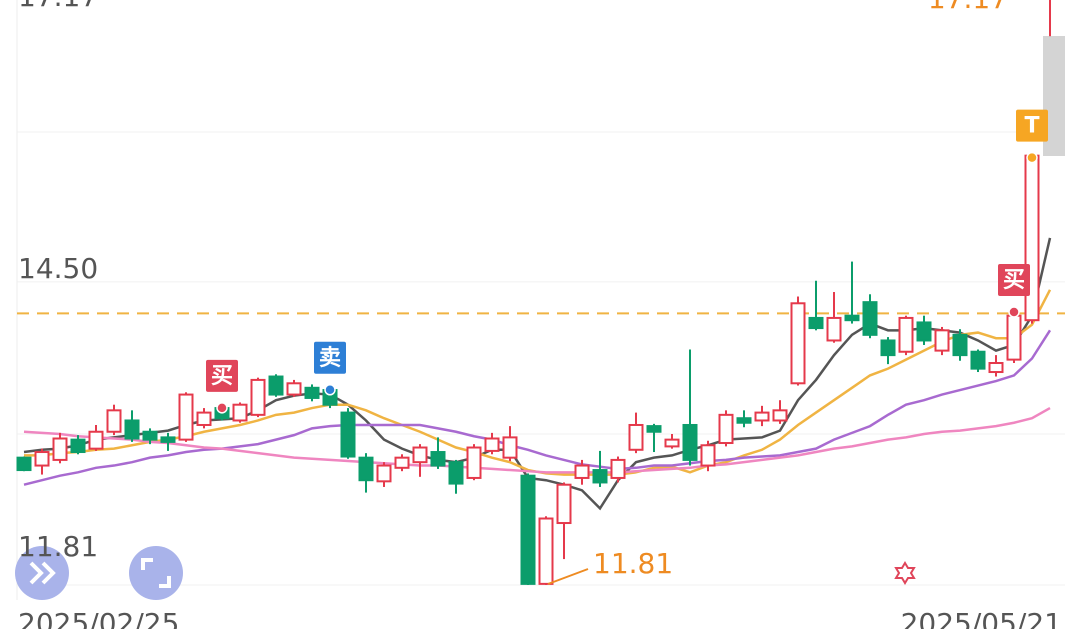  What do you see at coordinates (1054, 96) in the screenshot?
I see `scrollbar` at bounding box center [1054, 96].